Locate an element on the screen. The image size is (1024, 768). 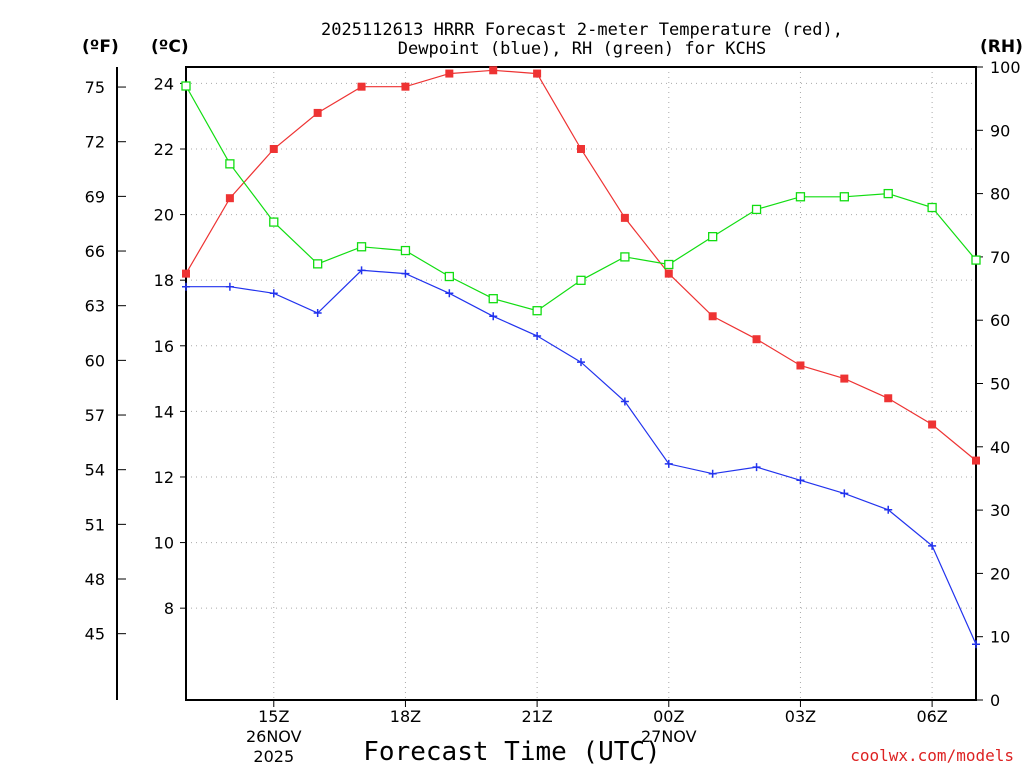
tick-label-f: 60 is located at coordinates (95, 360).